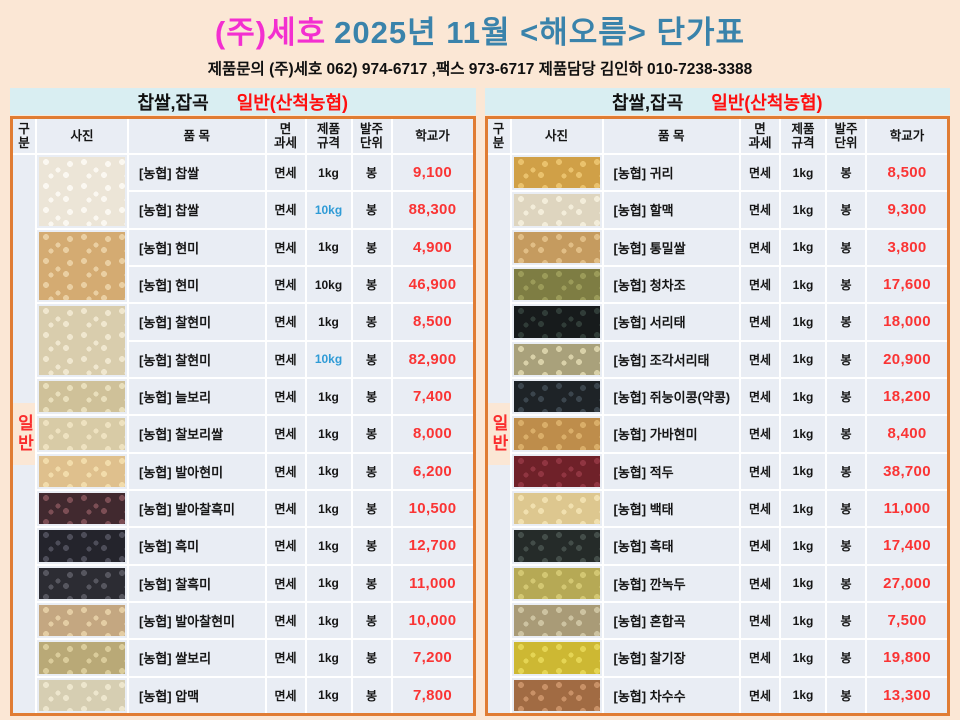 The height and width of the screenshot is (720, 960). Describe the element at coordinates (270, 32) in the screenshot. I see `company-name: (주)세호` at that location.